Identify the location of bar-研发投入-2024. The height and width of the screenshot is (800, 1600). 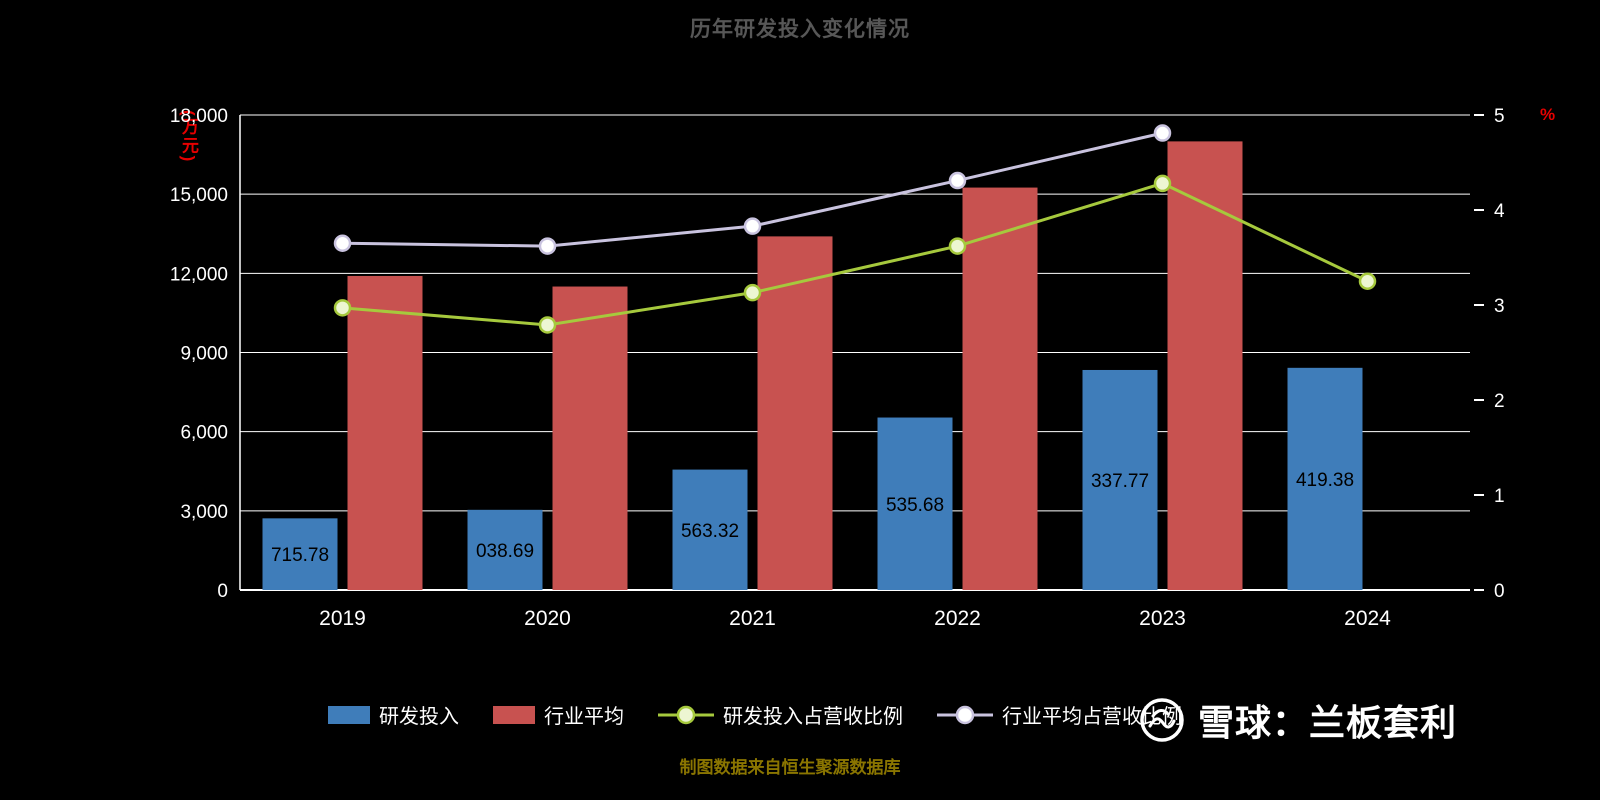
(1325, 478).